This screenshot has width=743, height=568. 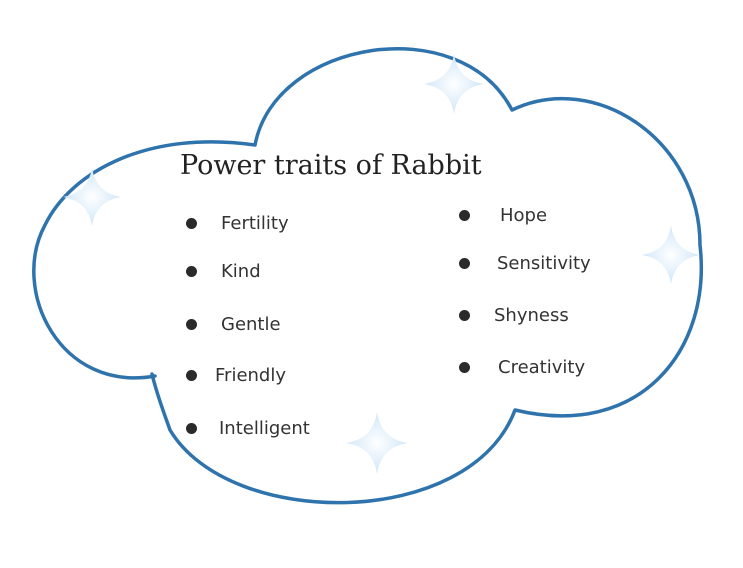 What do you see at coordinates (524, 215) in the screenshot?
I see `trait-label: Hope` at bounding box center [524, 215].